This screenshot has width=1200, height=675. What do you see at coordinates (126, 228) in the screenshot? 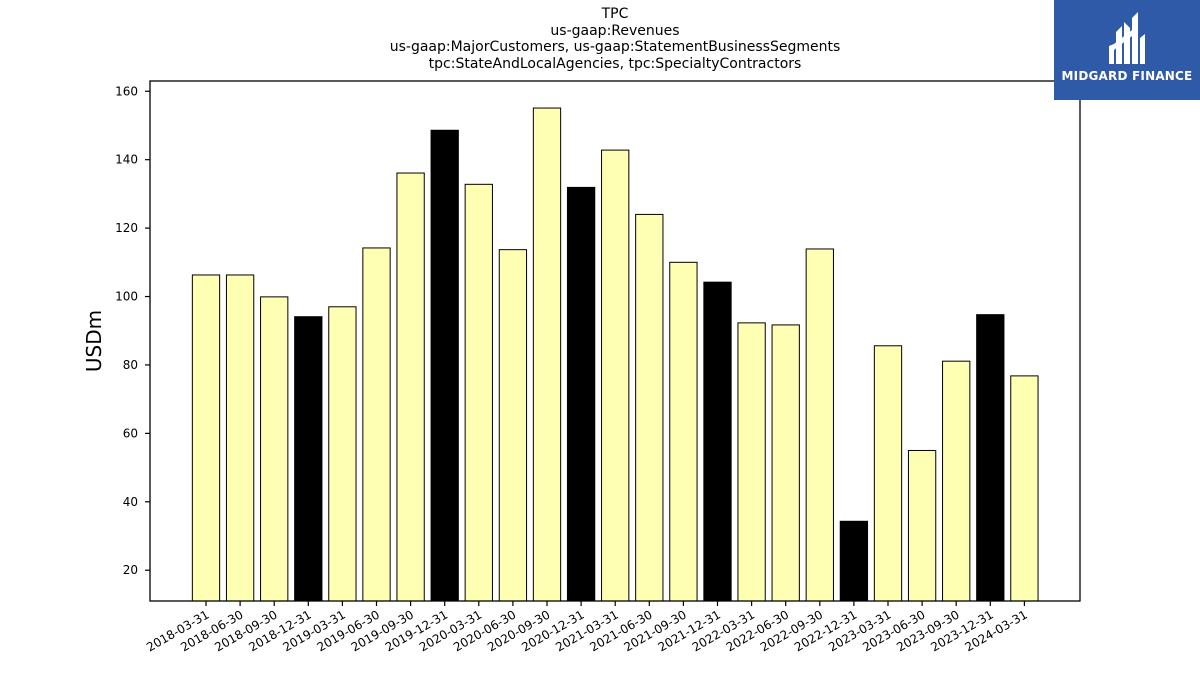
I see `y-tick-label-120: 120` at bounding box center [126, 228].